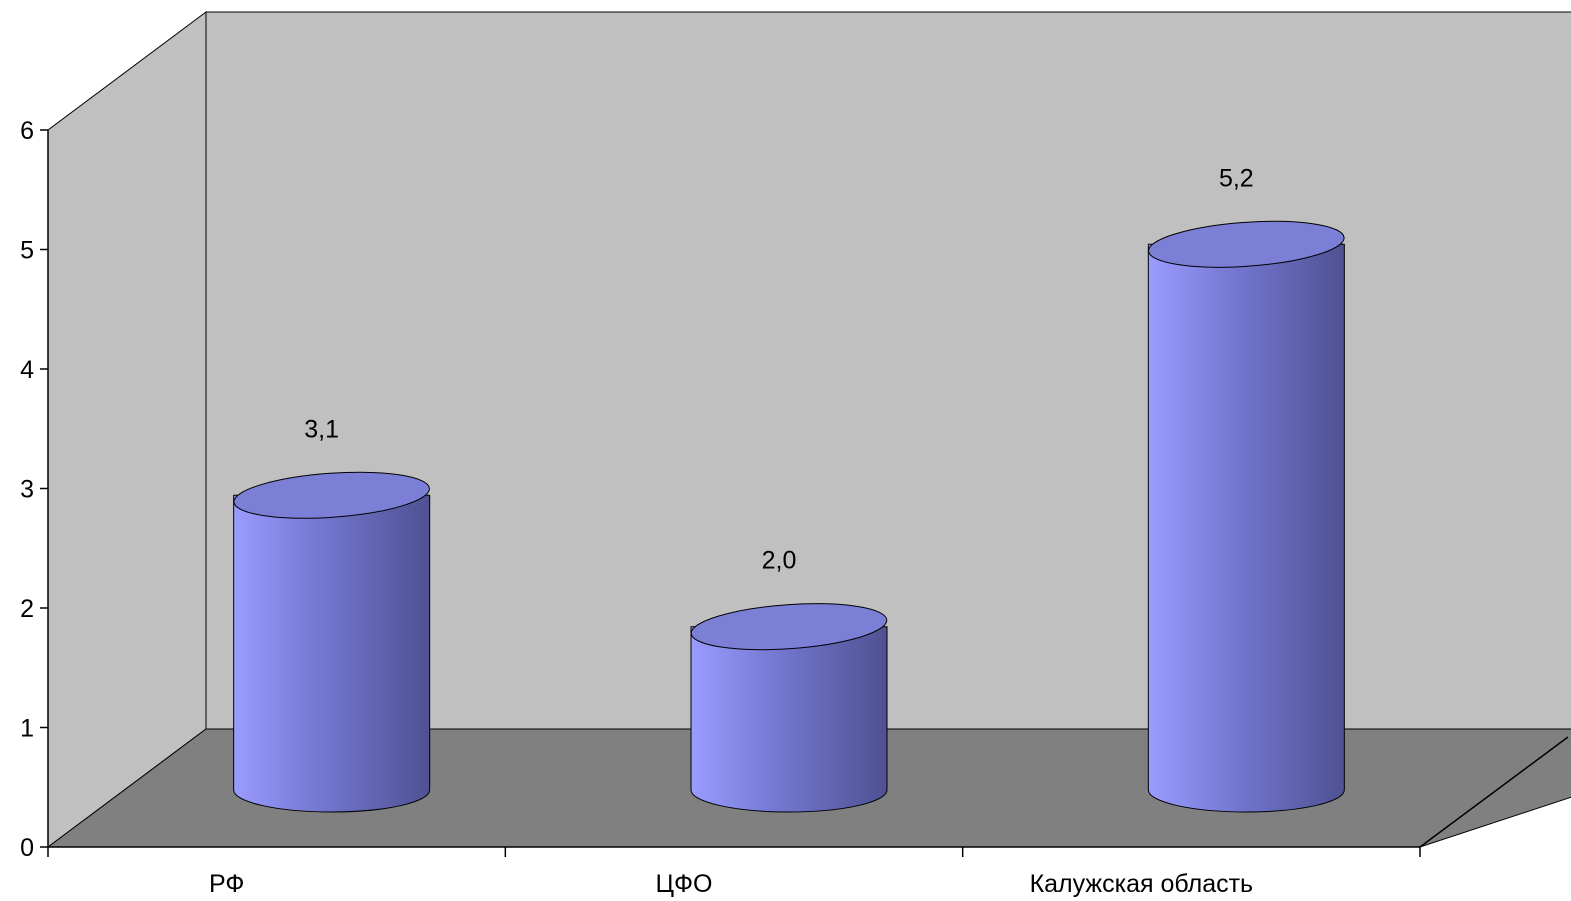  I want to click on x-category-label: Калужская область, so click(1142, 884).